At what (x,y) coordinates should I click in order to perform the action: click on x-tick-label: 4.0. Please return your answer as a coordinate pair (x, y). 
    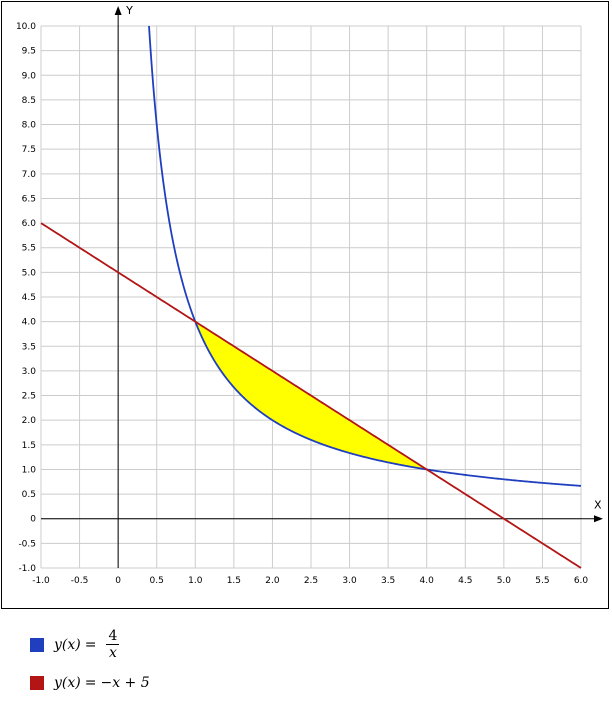
    Looking at the image, I should click on (427, 581).